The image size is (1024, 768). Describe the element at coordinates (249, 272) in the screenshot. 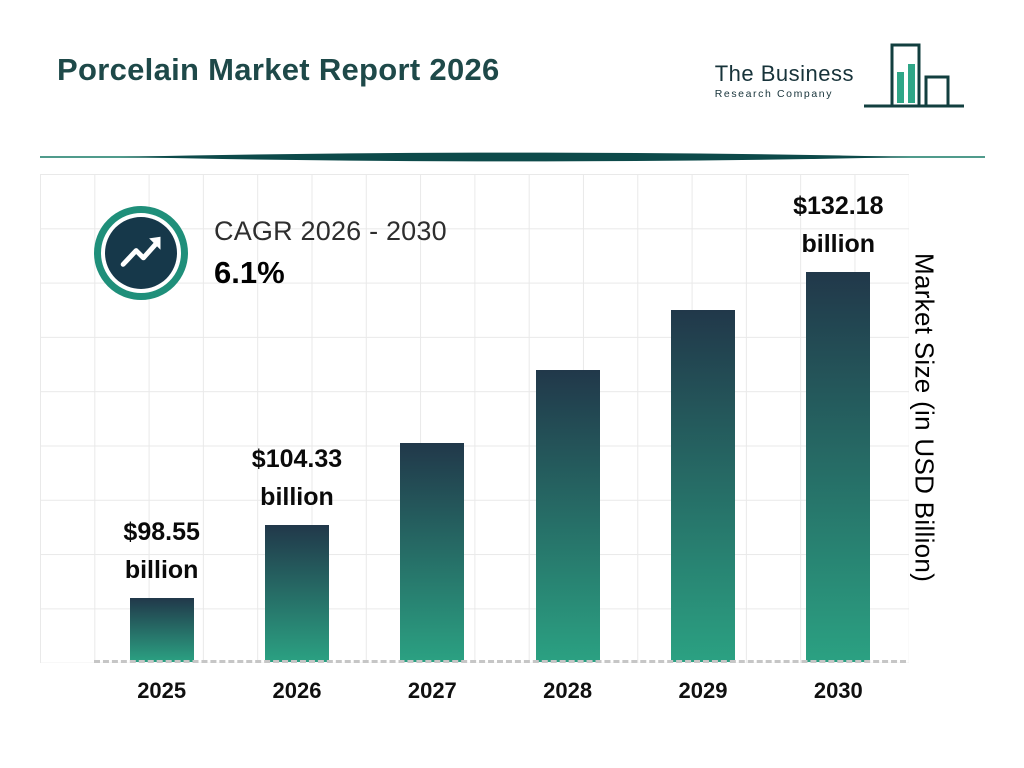

I see `cagr-value: 6.1%` at that location.